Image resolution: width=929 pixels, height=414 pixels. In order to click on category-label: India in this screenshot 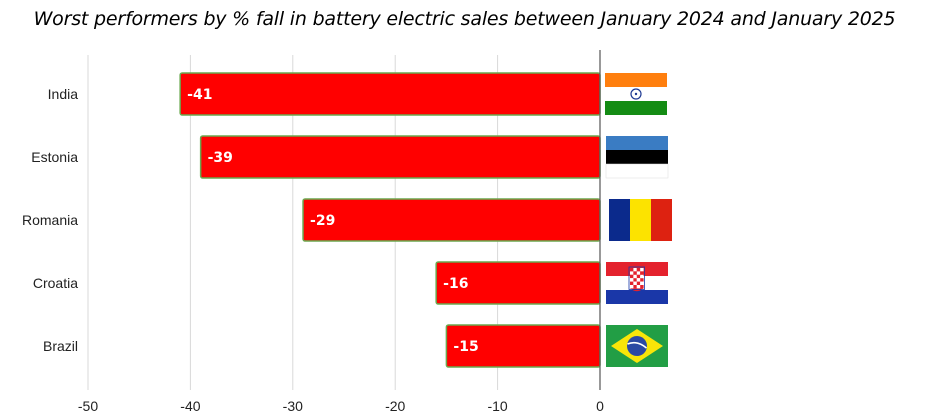, I will do `click(63, 94)`.